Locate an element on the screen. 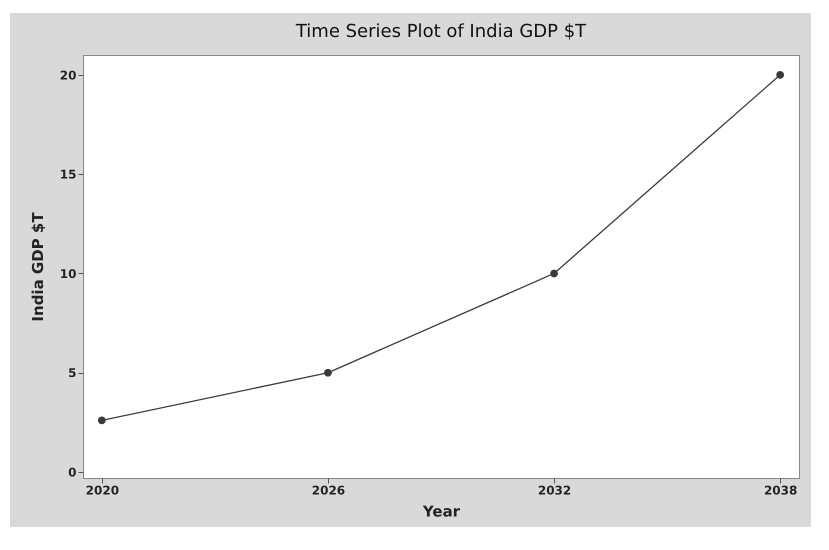  y-tick-label: 5 is located at coordinates (72, 373).